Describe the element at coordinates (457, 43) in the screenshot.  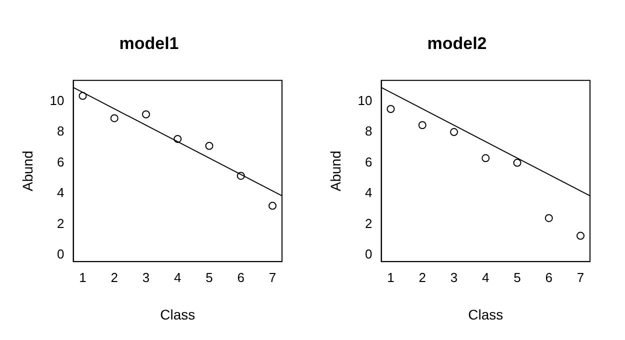
I see `chart-title: model2` at that location.